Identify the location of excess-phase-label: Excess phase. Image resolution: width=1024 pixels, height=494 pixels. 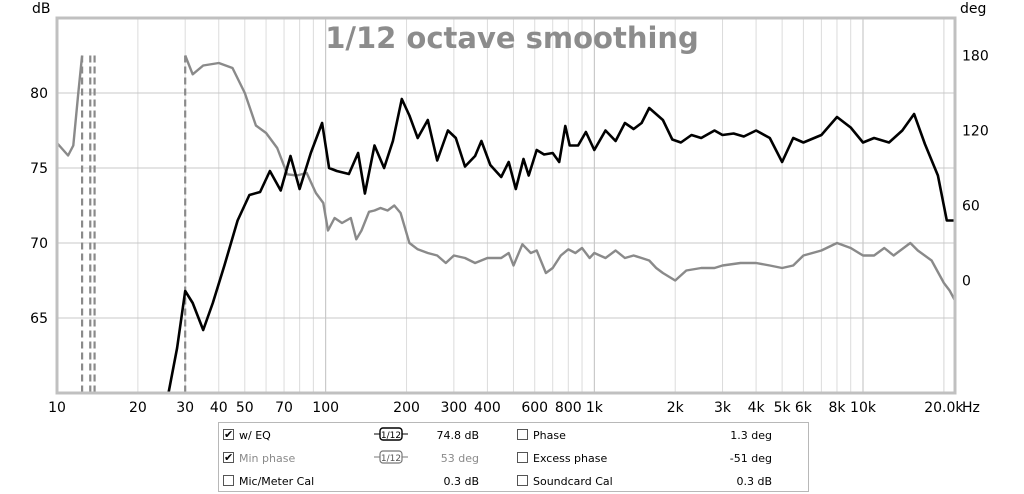
(570, 458).